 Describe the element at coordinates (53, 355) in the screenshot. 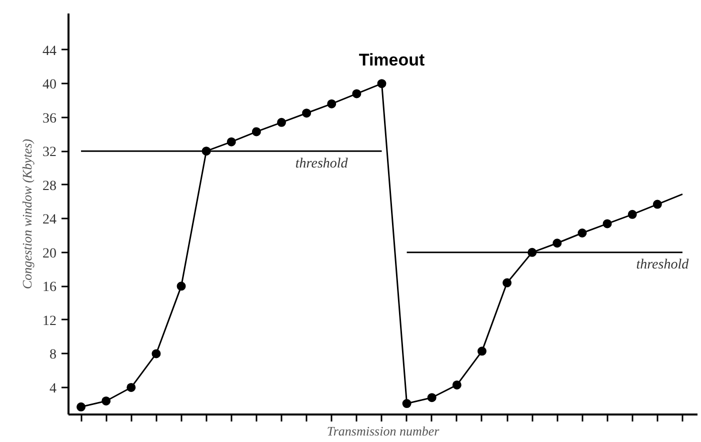

I see `y-tick-label: 8` at that location.